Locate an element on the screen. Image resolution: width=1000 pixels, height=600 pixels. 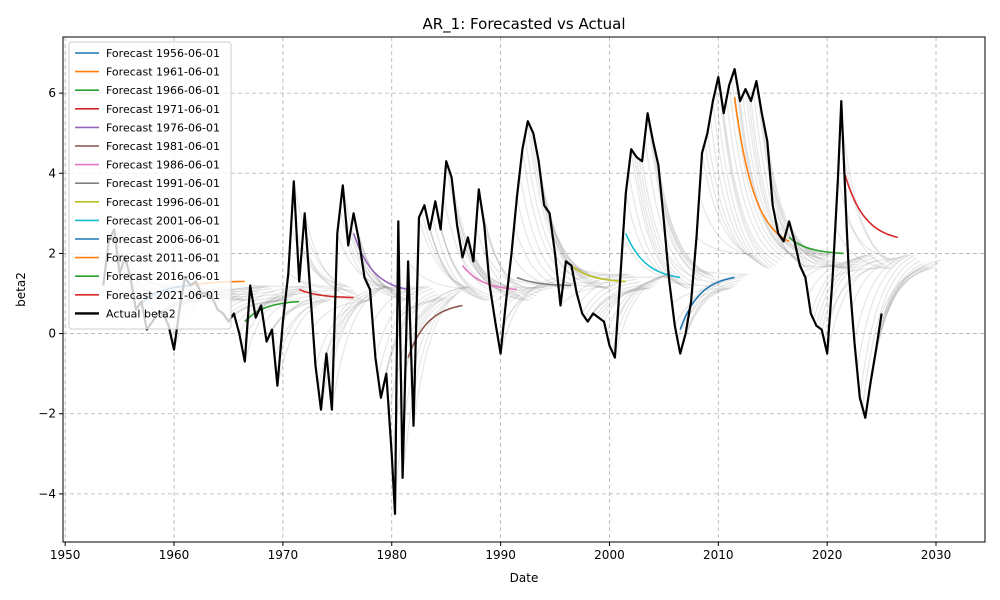
legend-label: Forecast 1966-06-01 is located at coordinates (163, 90).